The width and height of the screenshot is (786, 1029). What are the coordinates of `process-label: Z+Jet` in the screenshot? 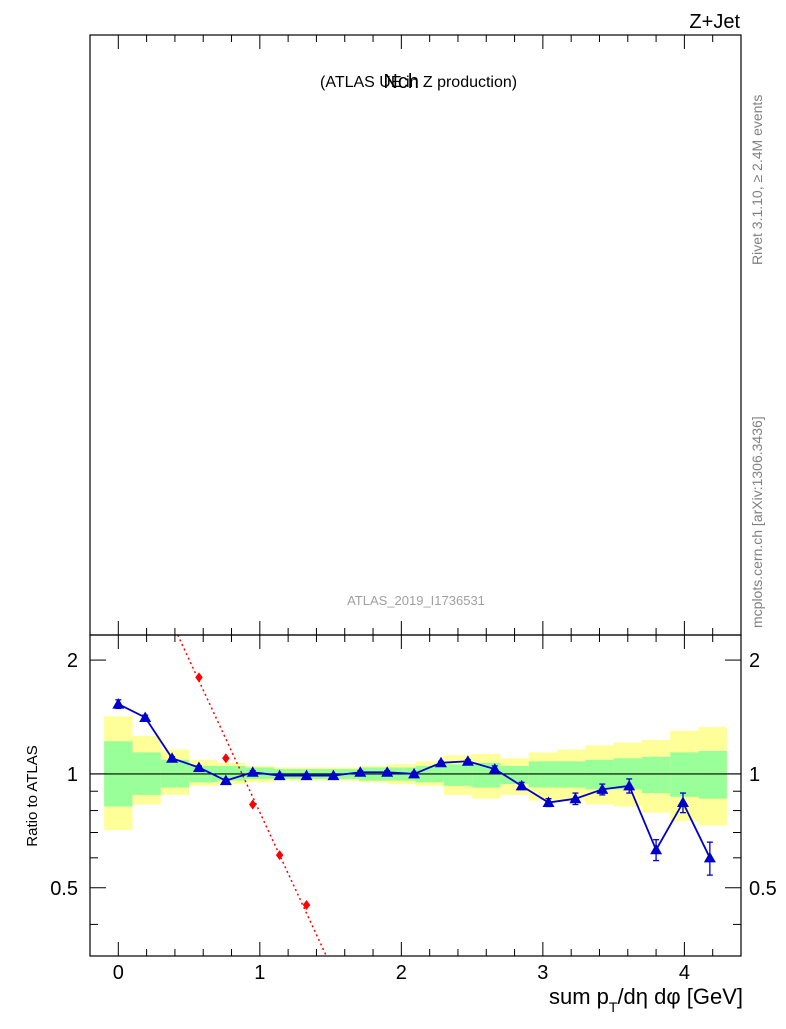 It's located at (714, 22).